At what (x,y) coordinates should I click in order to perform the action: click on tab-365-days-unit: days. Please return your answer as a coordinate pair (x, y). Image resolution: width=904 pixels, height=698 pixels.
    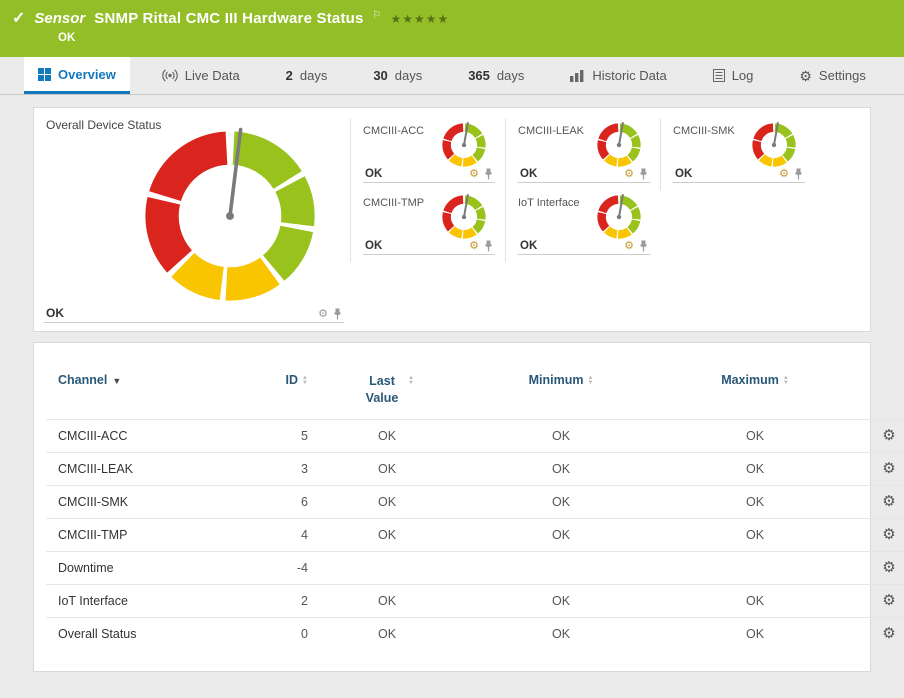
    Looking at the image, I should click on (510, 75).